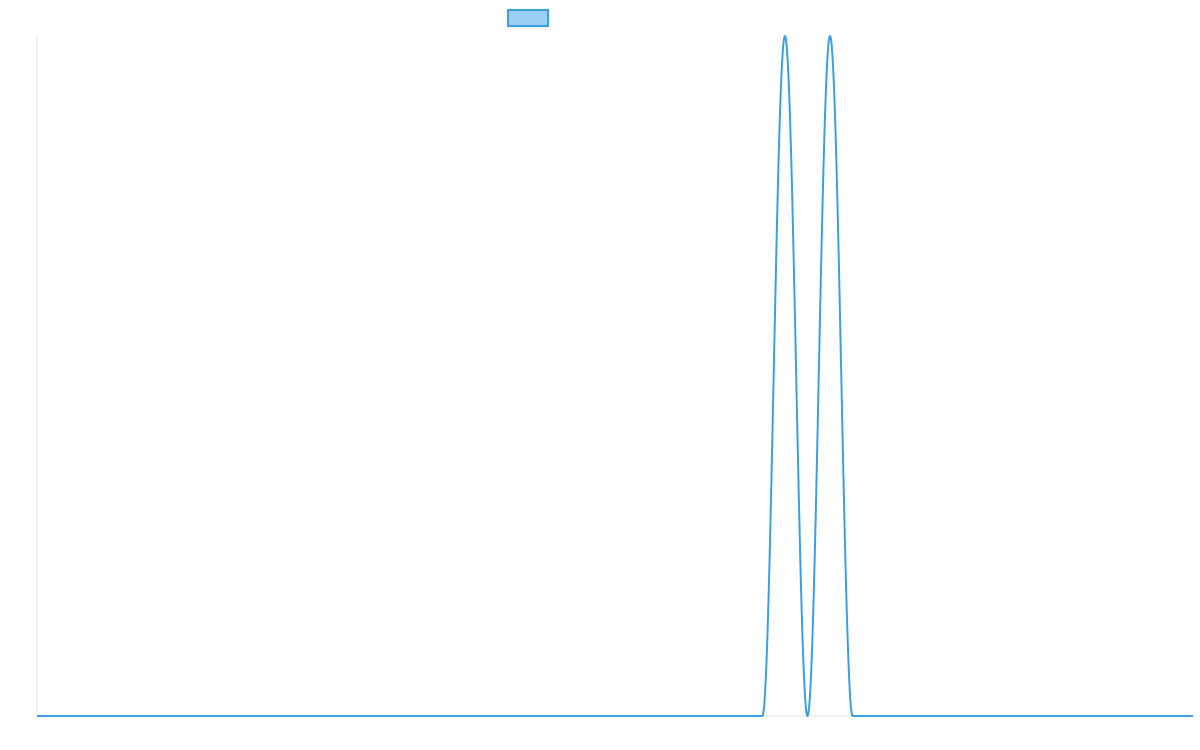  I want to click on legend, so click(528, 18).